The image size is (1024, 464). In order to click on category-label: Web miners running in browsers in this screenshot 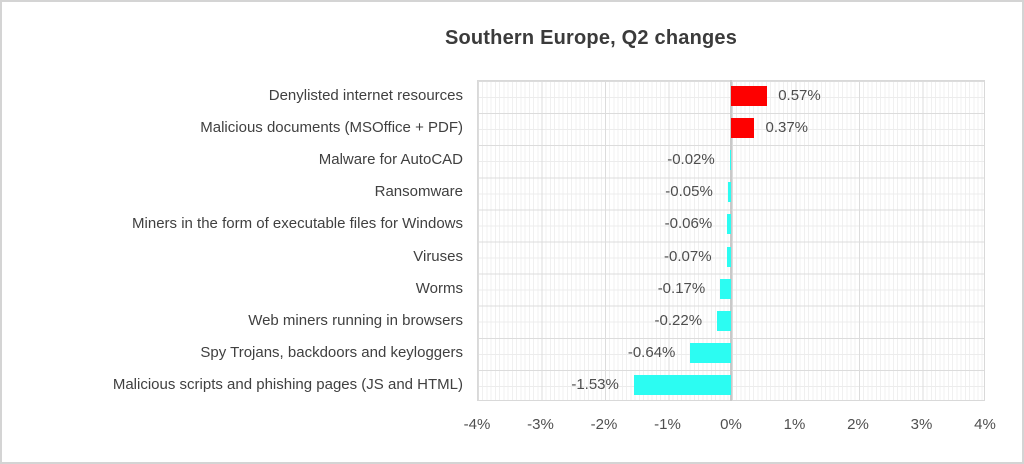, I will do `click(355, 320)`.